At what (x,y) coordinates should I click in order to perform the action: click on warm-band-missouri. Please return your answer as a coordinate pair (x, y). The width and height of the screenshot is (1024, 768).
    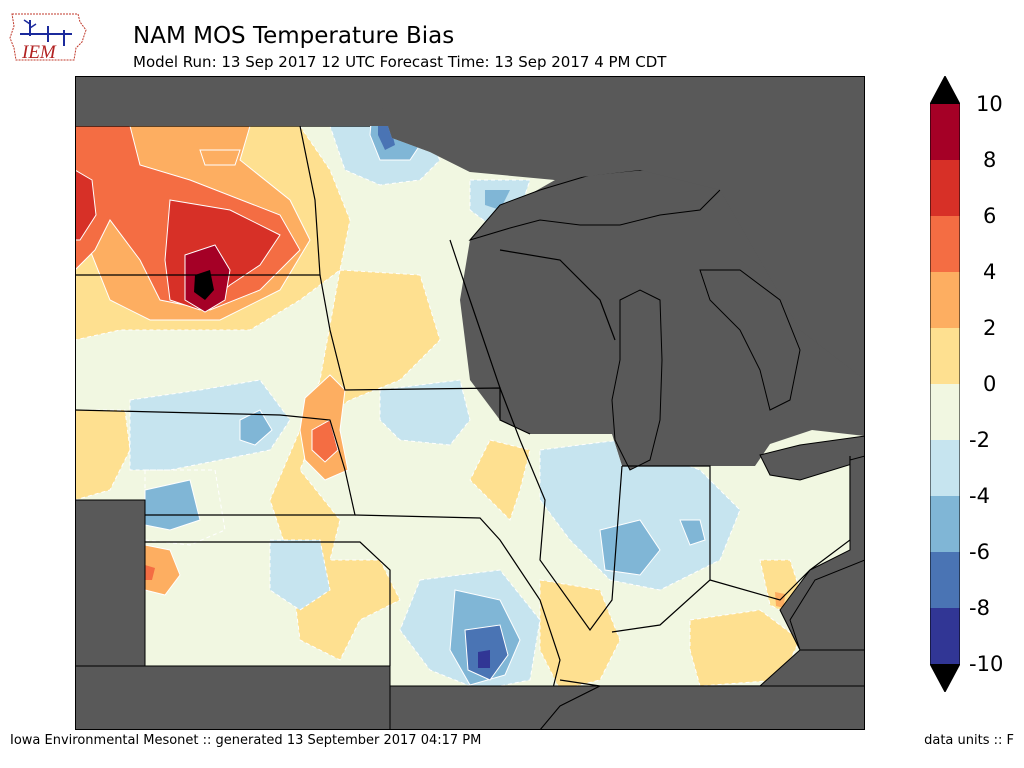
    Looking at the image, I should click on (500, 480).